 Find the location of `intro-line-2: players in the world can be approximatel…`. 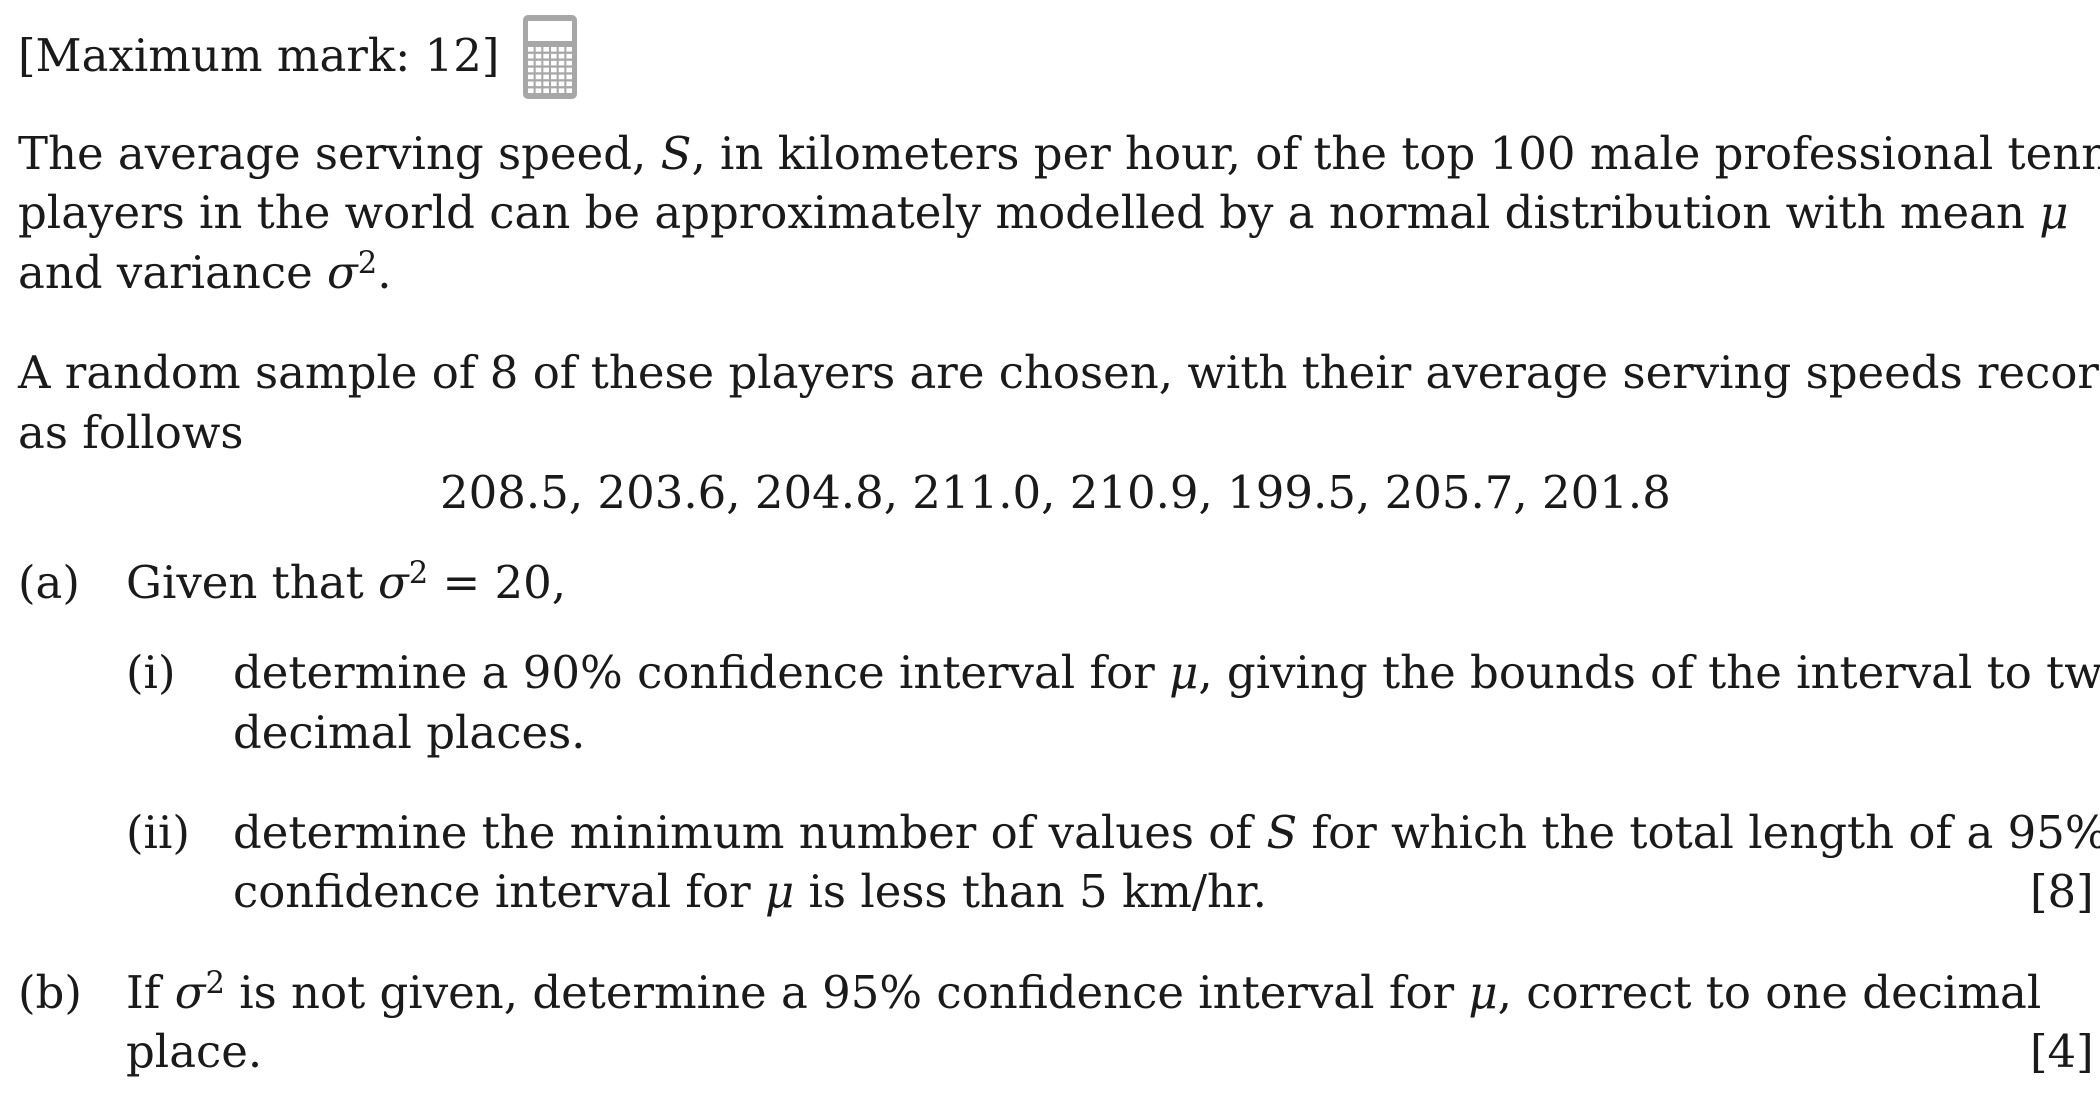

intro-line-2: players in the world can be approximatel… is located at coordinates (1043, 212).